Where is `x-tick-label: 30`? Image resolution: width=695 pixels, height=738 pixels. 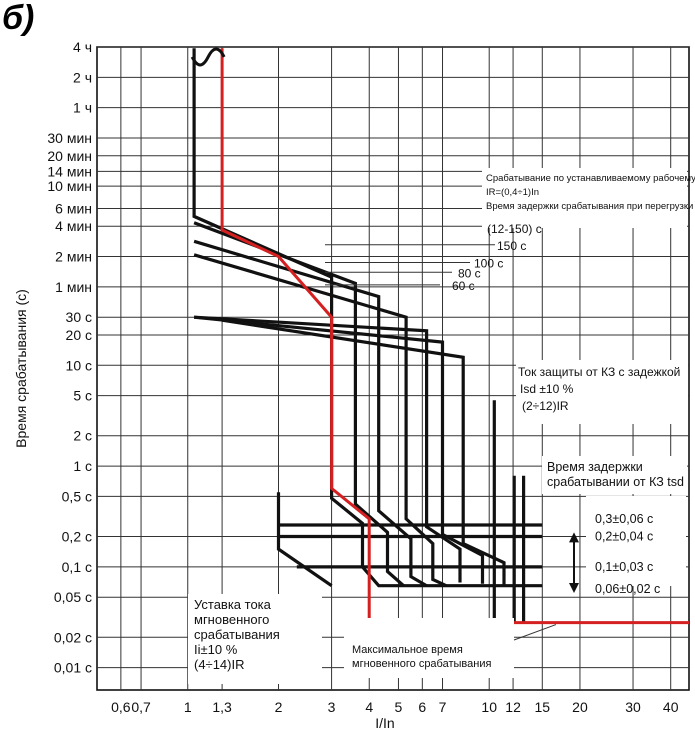 x-tick-label: 30 is located at coordinates (633, 707).